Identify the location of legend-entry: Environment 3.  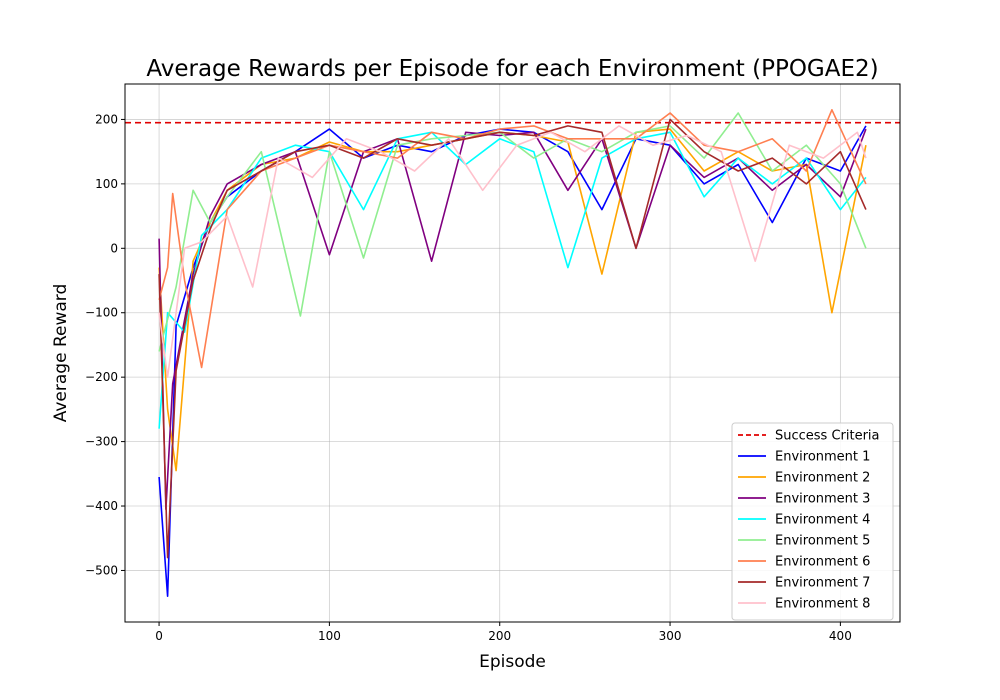
(822, 499).